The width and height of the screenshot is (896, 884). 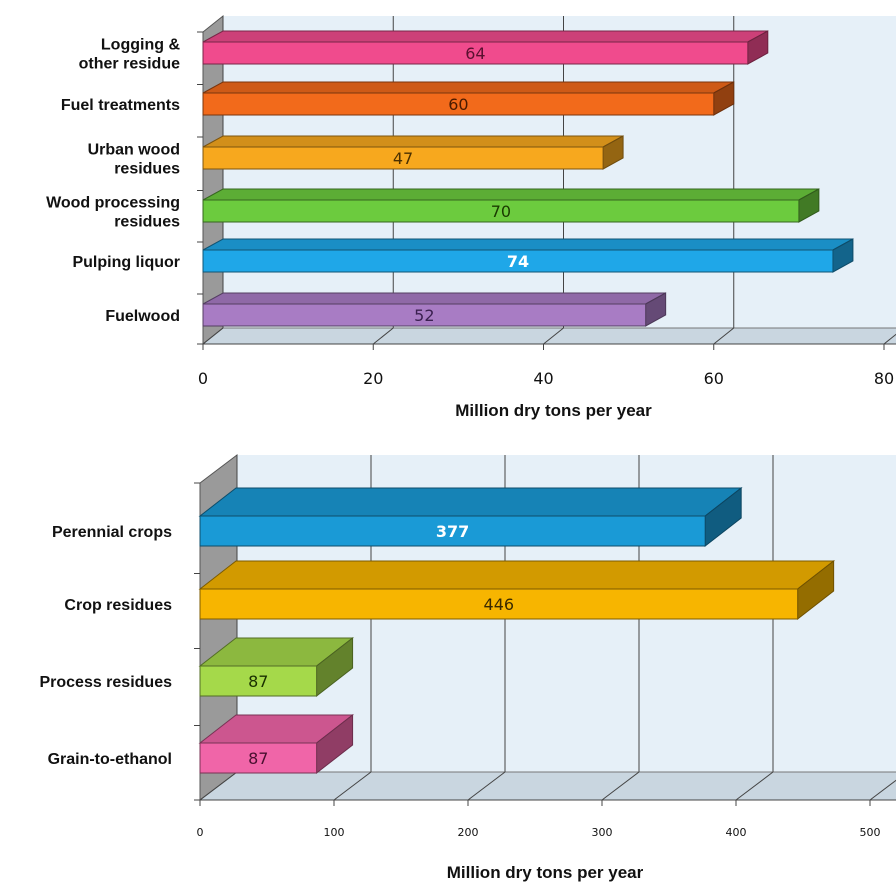 I want to click on bar-value-label: 52, so click(x=424, y=315).